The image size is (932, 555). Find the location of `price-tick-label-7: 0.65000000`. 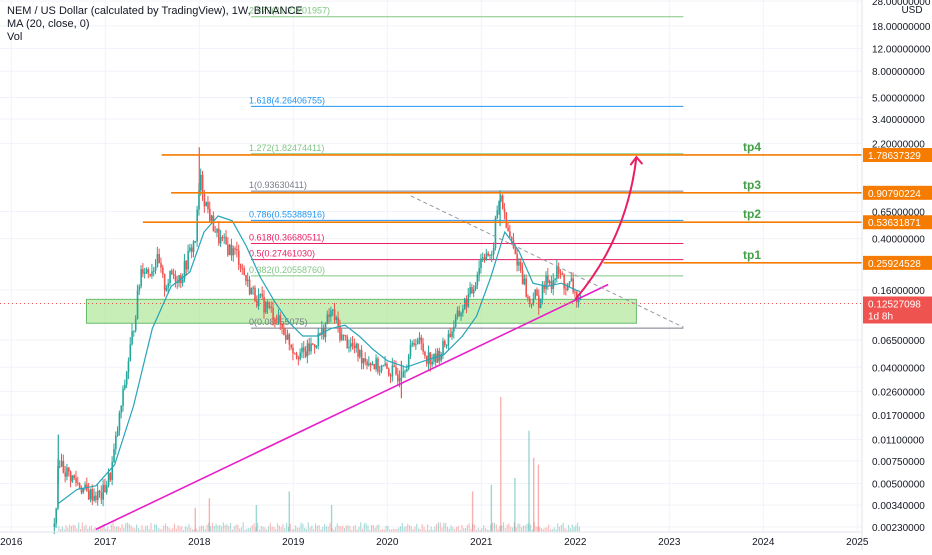

price-tick-label-7: 0.65000000 is located at coordinates (898, 212).